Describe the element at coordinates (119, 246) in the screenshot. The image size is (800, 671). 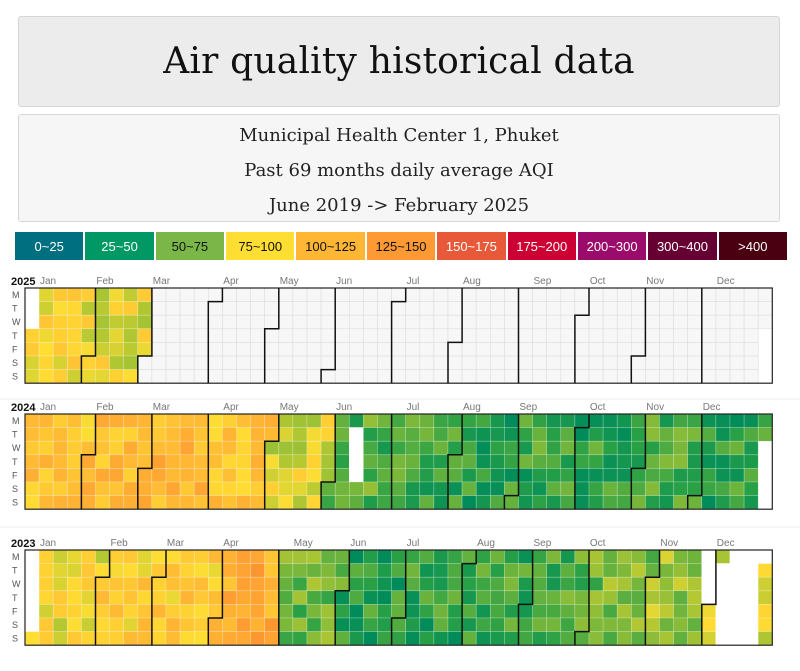
I see `legend-item: 25~50` at that location.